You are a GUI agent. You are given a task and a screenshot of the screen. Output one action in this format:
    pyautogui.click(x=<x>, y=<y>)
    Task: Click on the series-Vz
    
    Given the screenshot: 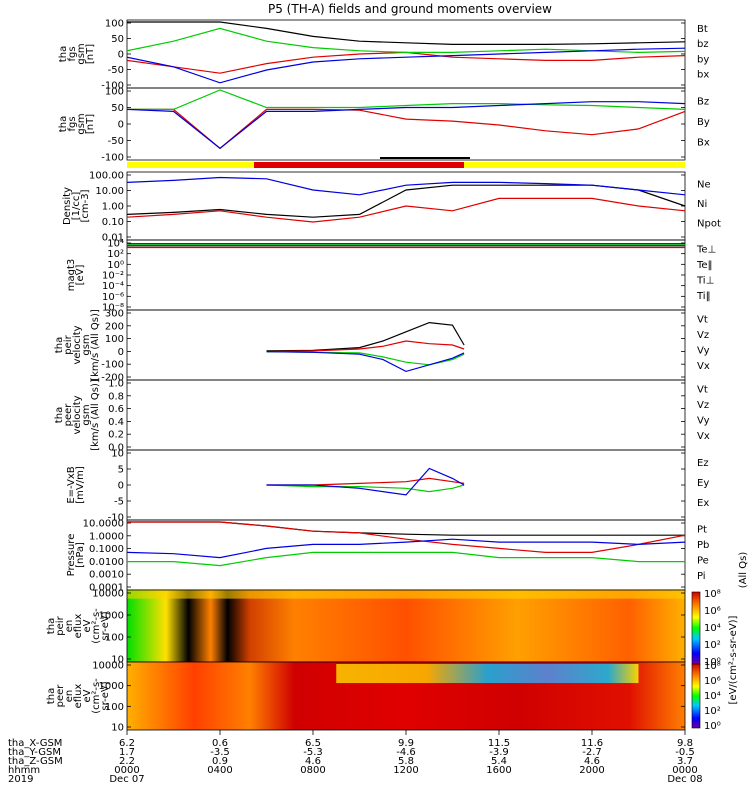 What is the action you would take?
    pyautogui.click(x=365, y=346)
    